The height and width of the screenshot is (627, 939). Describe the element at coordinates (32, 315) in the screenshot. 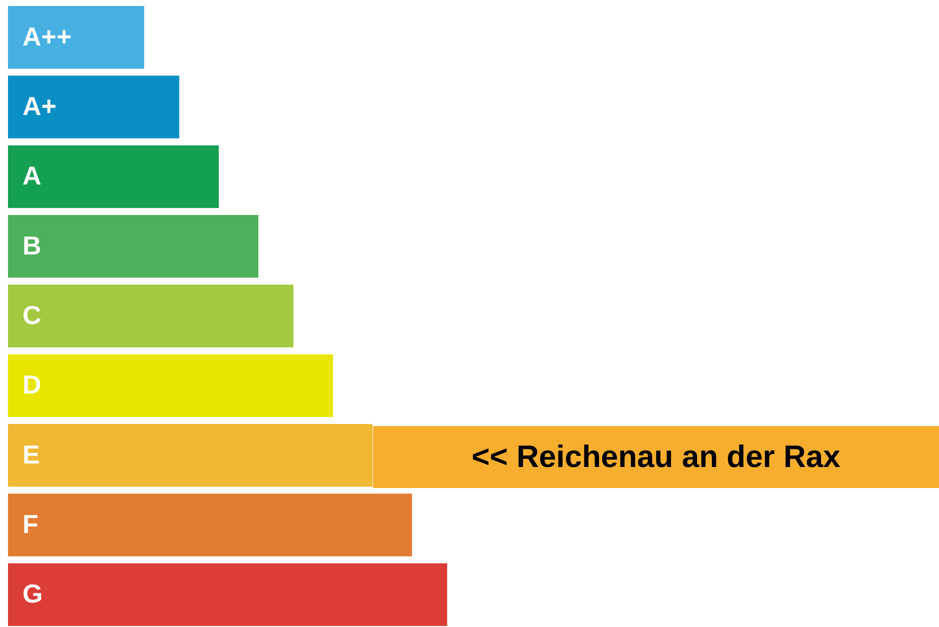

I see `y-tick-label: C` at that location.